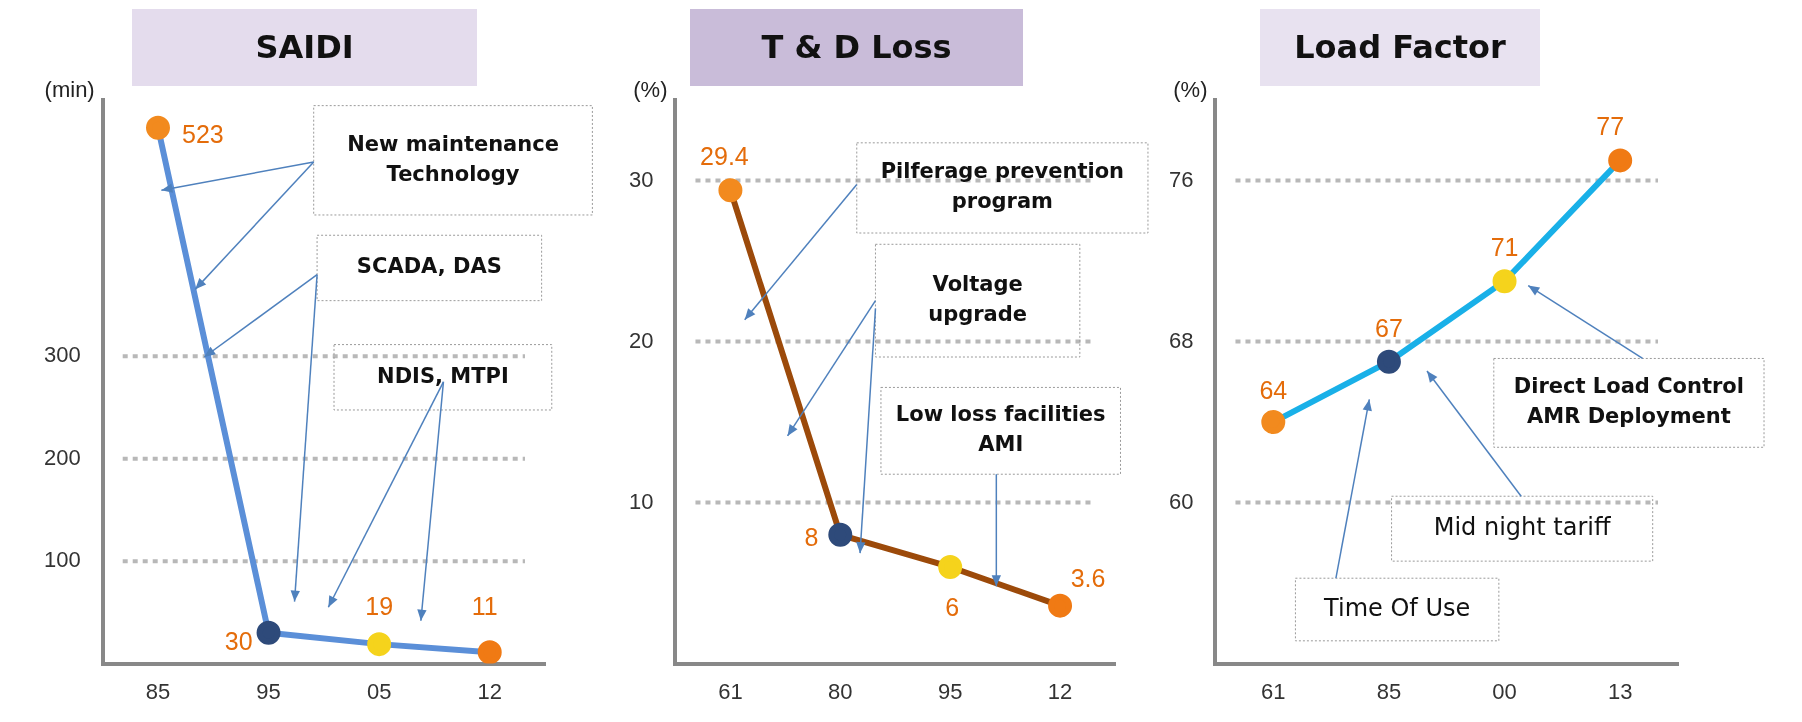 The image size is (1802, 722). I want to click on annotation: Time Of Use, so click(1397, 607).